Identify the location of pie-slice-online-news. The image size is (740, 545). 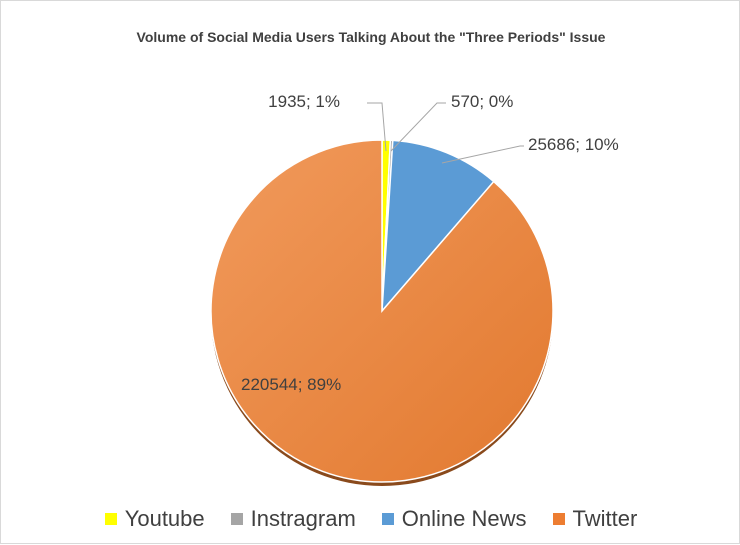
(438, 226).